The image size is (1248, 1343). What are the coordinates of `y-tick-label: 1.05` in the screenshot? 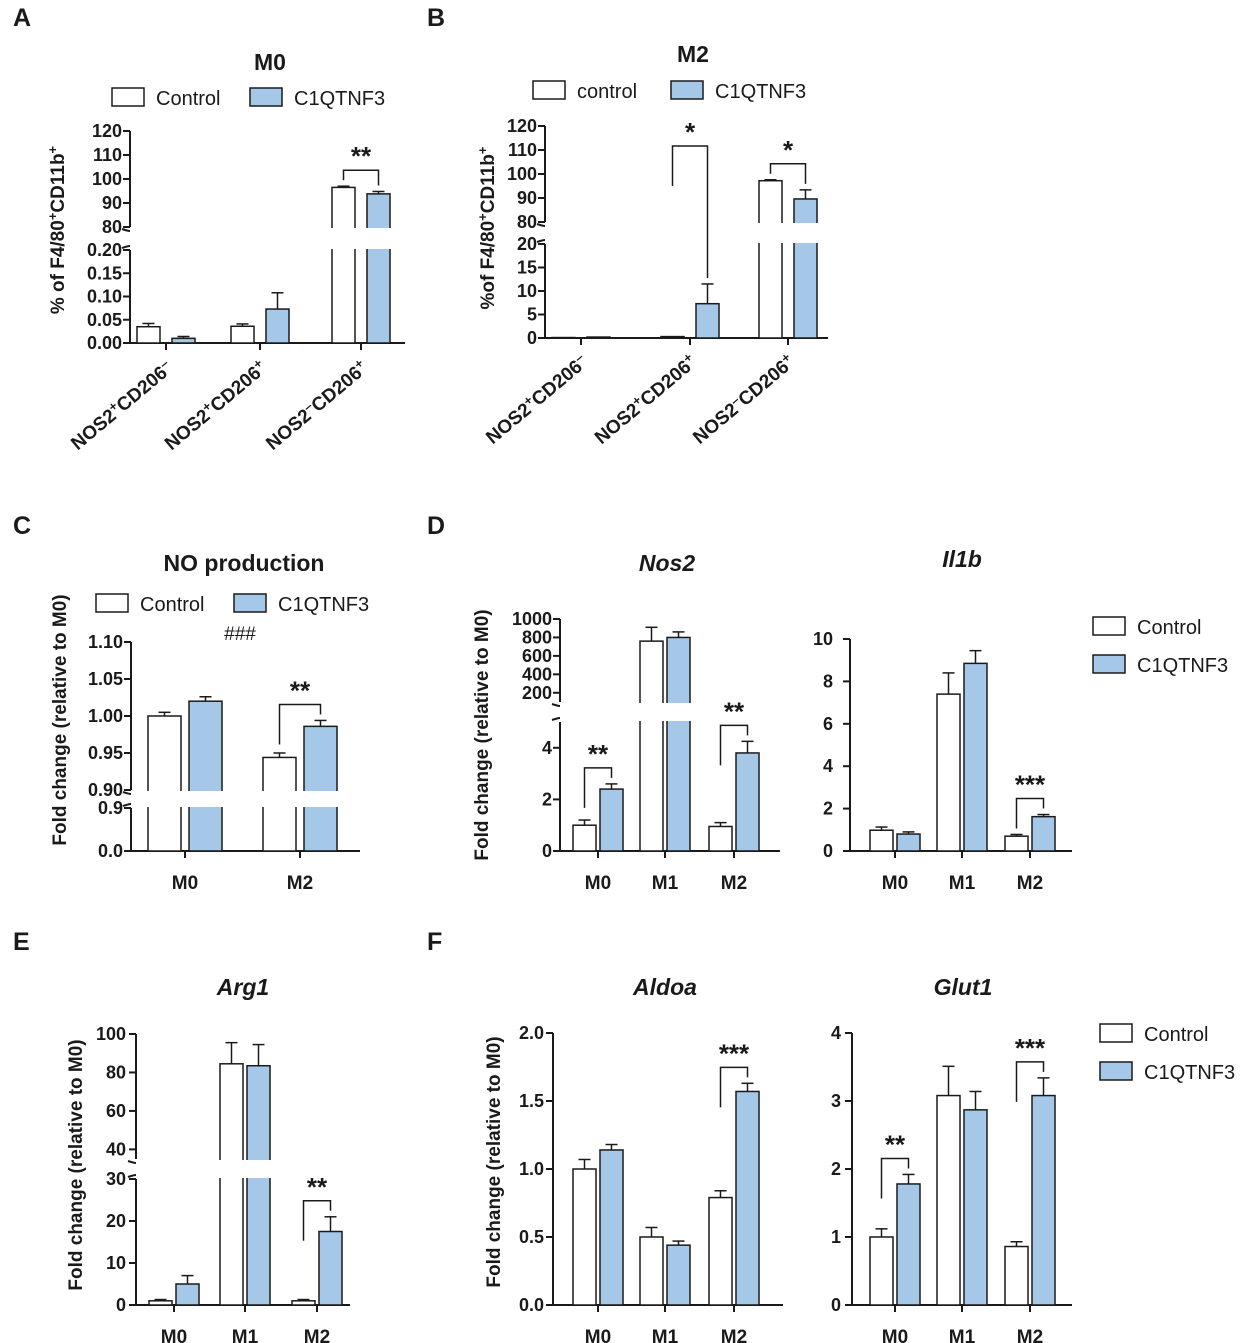 It's located at (105, 679).